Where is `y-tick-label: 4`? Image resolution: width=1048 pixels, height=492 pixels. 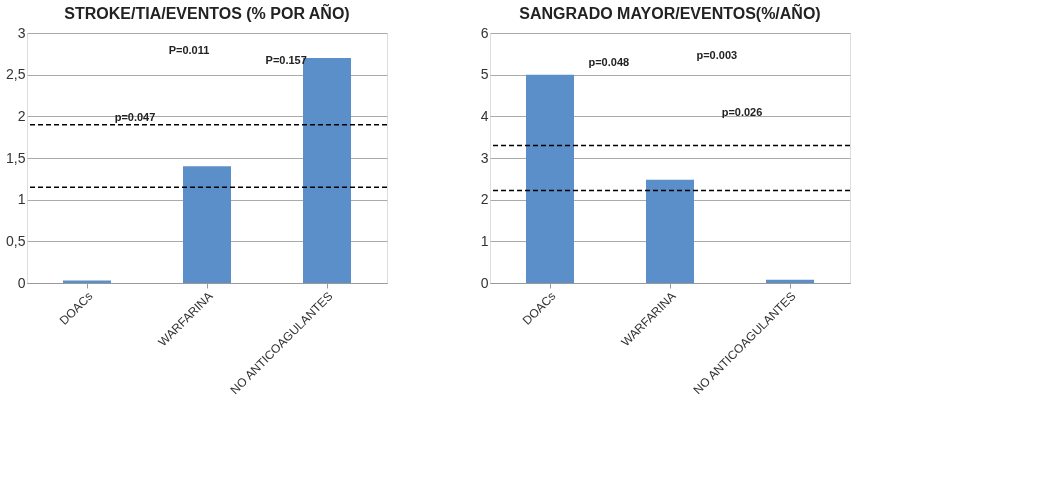
y-tick-label: 4 is located at coordinates (484, 115).